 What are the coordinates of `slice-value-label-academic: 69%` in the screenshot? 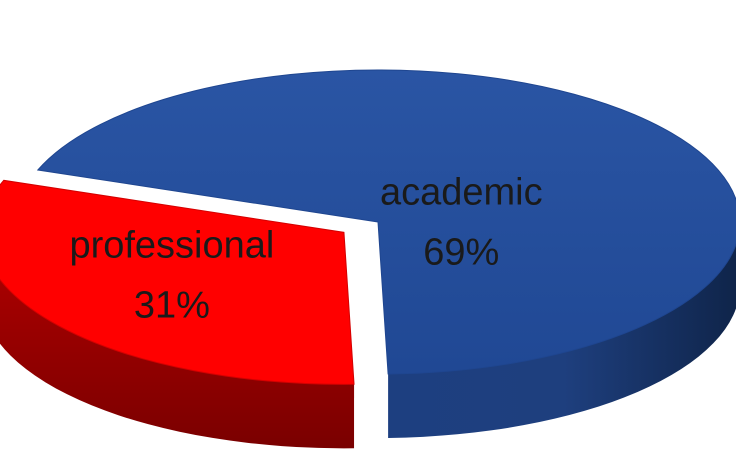 It's located at (461, 253).